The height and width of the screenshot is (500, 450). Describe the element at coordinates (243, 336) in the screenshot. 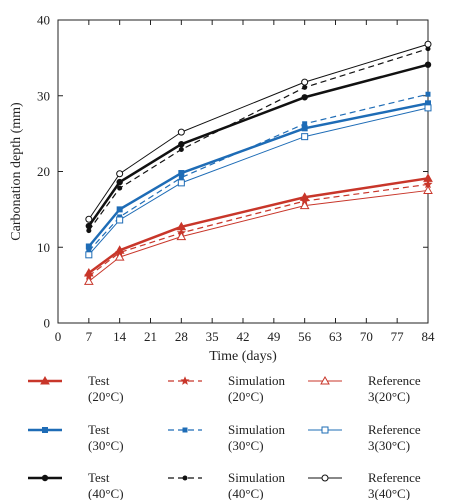

I see `x-tick-label: 42` at that location.